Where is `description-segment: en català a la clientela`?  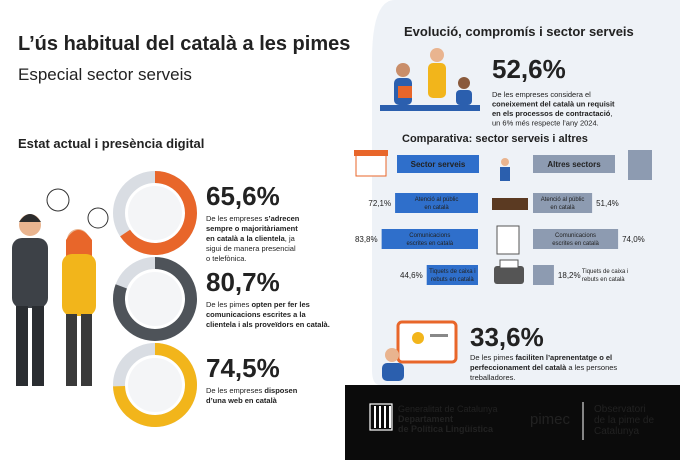 description-segment: en català a la clientela is located at coordinates (246, 238).